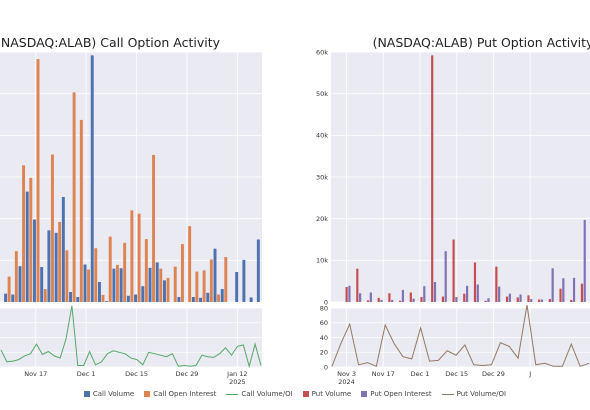 Image resolution: width=590 pixels, height=410 pixels. What do you see at coordinates (481, 394) in the screenshot?
I see `legend-label: Put Volume/OI` at bounding box center [481, 394].